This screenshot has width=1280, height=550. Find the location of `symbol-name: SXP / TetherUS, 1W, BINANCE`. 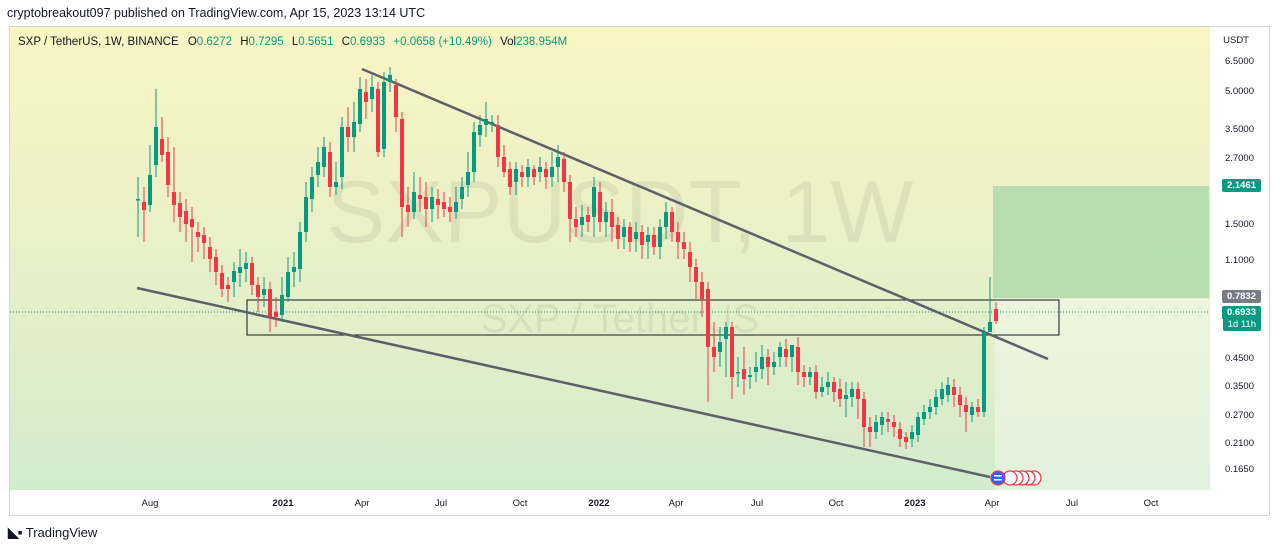

symbol-name: SXP / TetherUS, 1W, BINANCE is located at coordinates (98, 42).